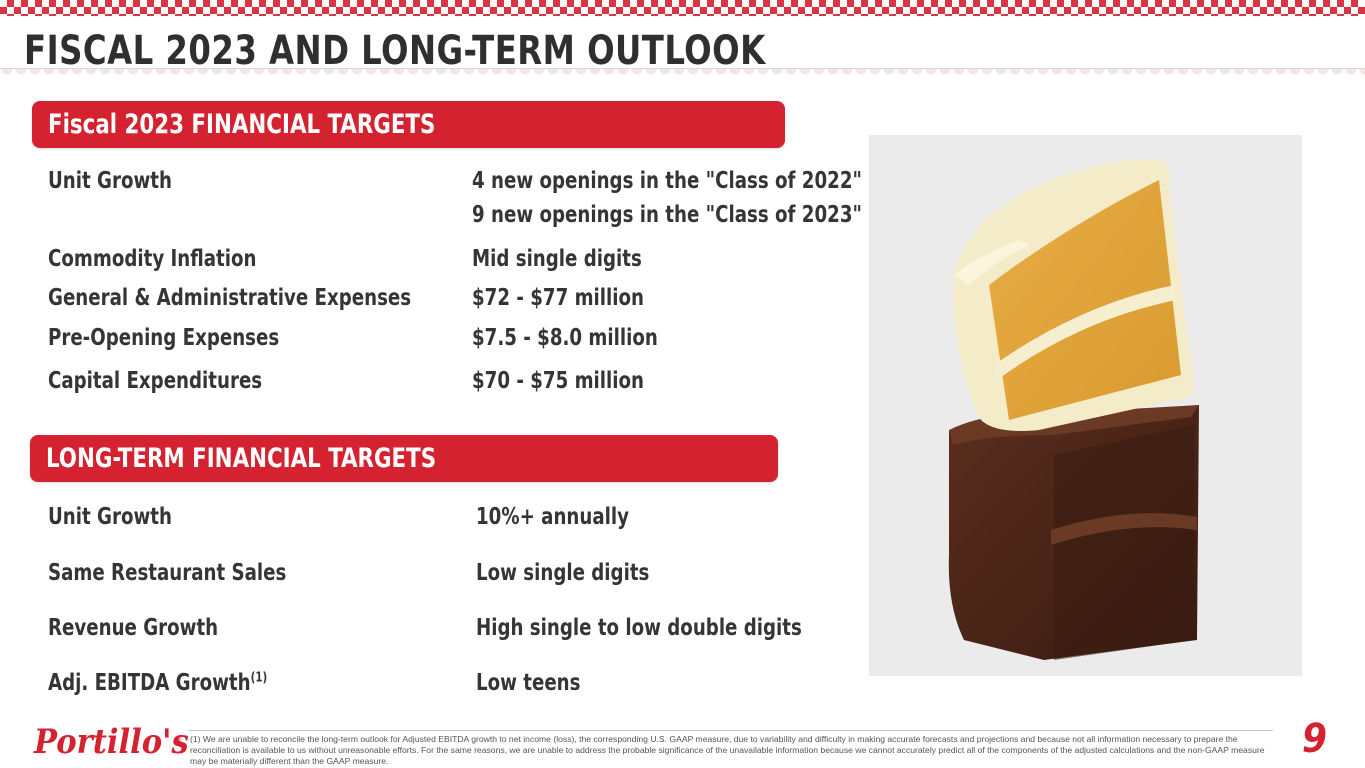 Image resolution: width=1365 pixels, height=768 pixels. I want to click on longterm-row-value: High single to low double digits, so click(639, 628).